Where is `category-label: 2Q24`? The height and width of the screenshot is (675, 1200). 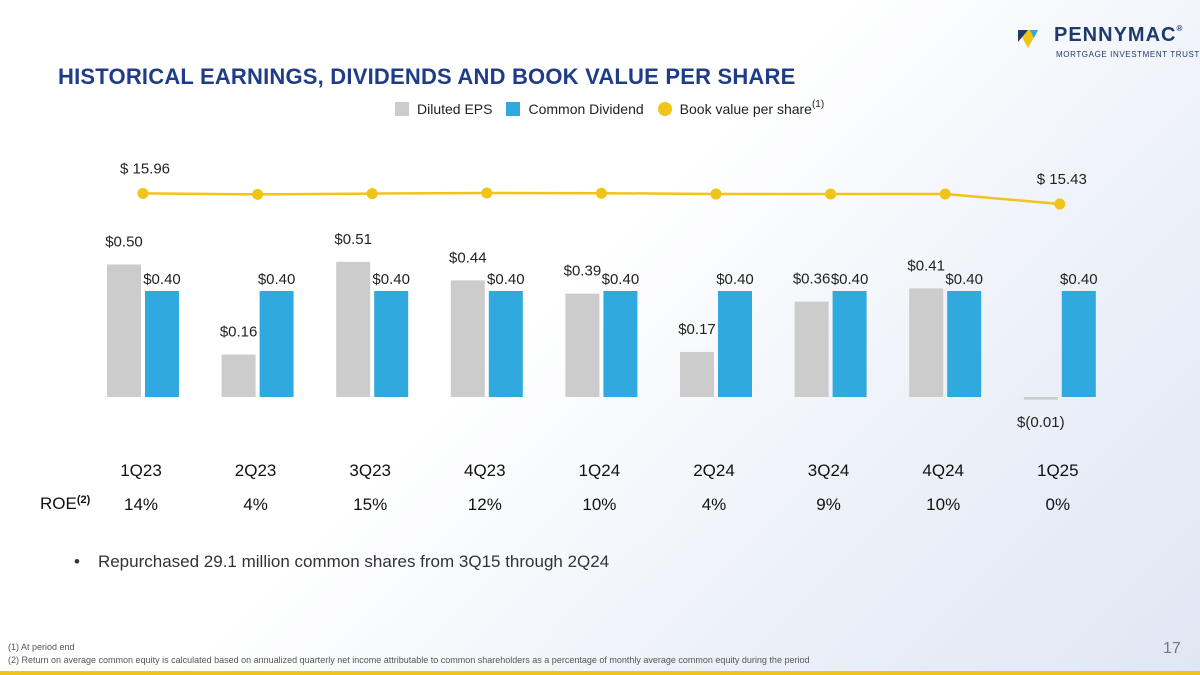 category-label: 2Q24 is located at coordinates (714, 470).